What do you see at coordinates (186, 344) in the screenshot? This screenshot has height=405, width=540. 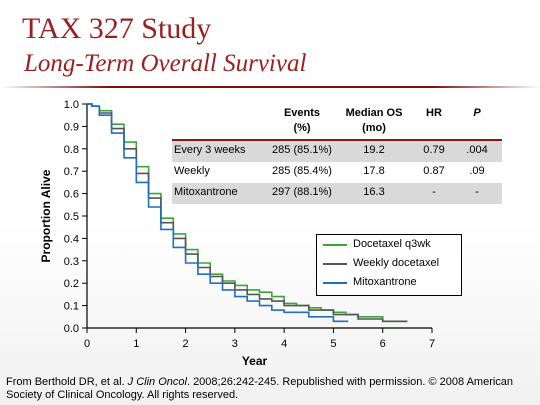 I see `x-tick-label: 2` at bounding box center [186, 344].